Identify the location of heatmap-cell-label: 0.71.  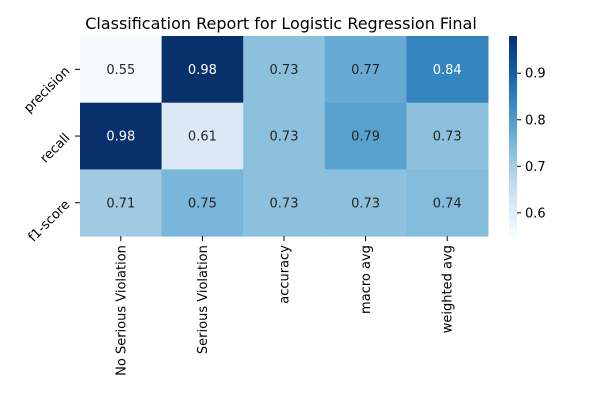
(120, 203).